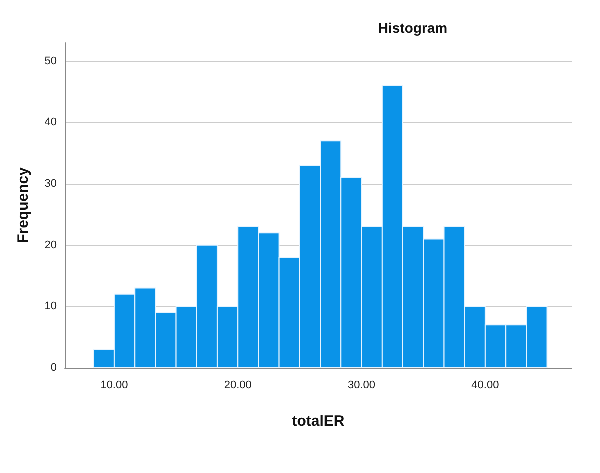  What do you see at coordinates (318, 421) in the screenshot?
I see `x-axis-title: totalER` at bounding box center [318, 421].